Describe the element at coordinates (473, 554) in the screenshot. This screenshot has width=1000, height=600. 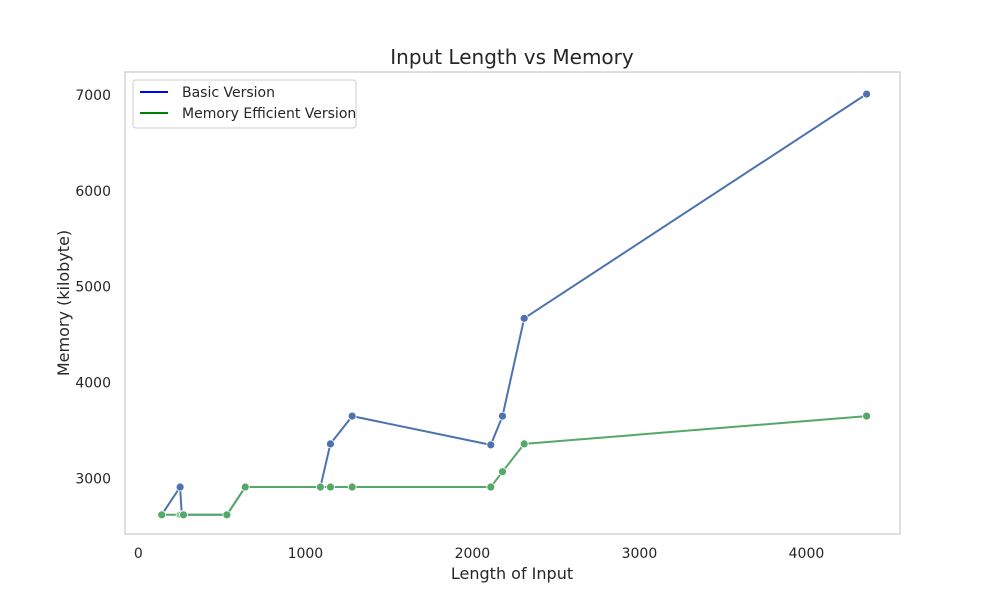
I see `x-tick-label: 2000` at that location.